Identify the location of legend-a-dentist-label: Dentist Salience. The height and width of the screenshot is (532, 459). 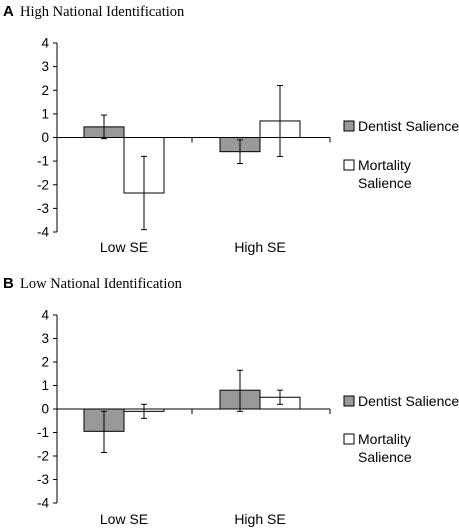
(408, 126).